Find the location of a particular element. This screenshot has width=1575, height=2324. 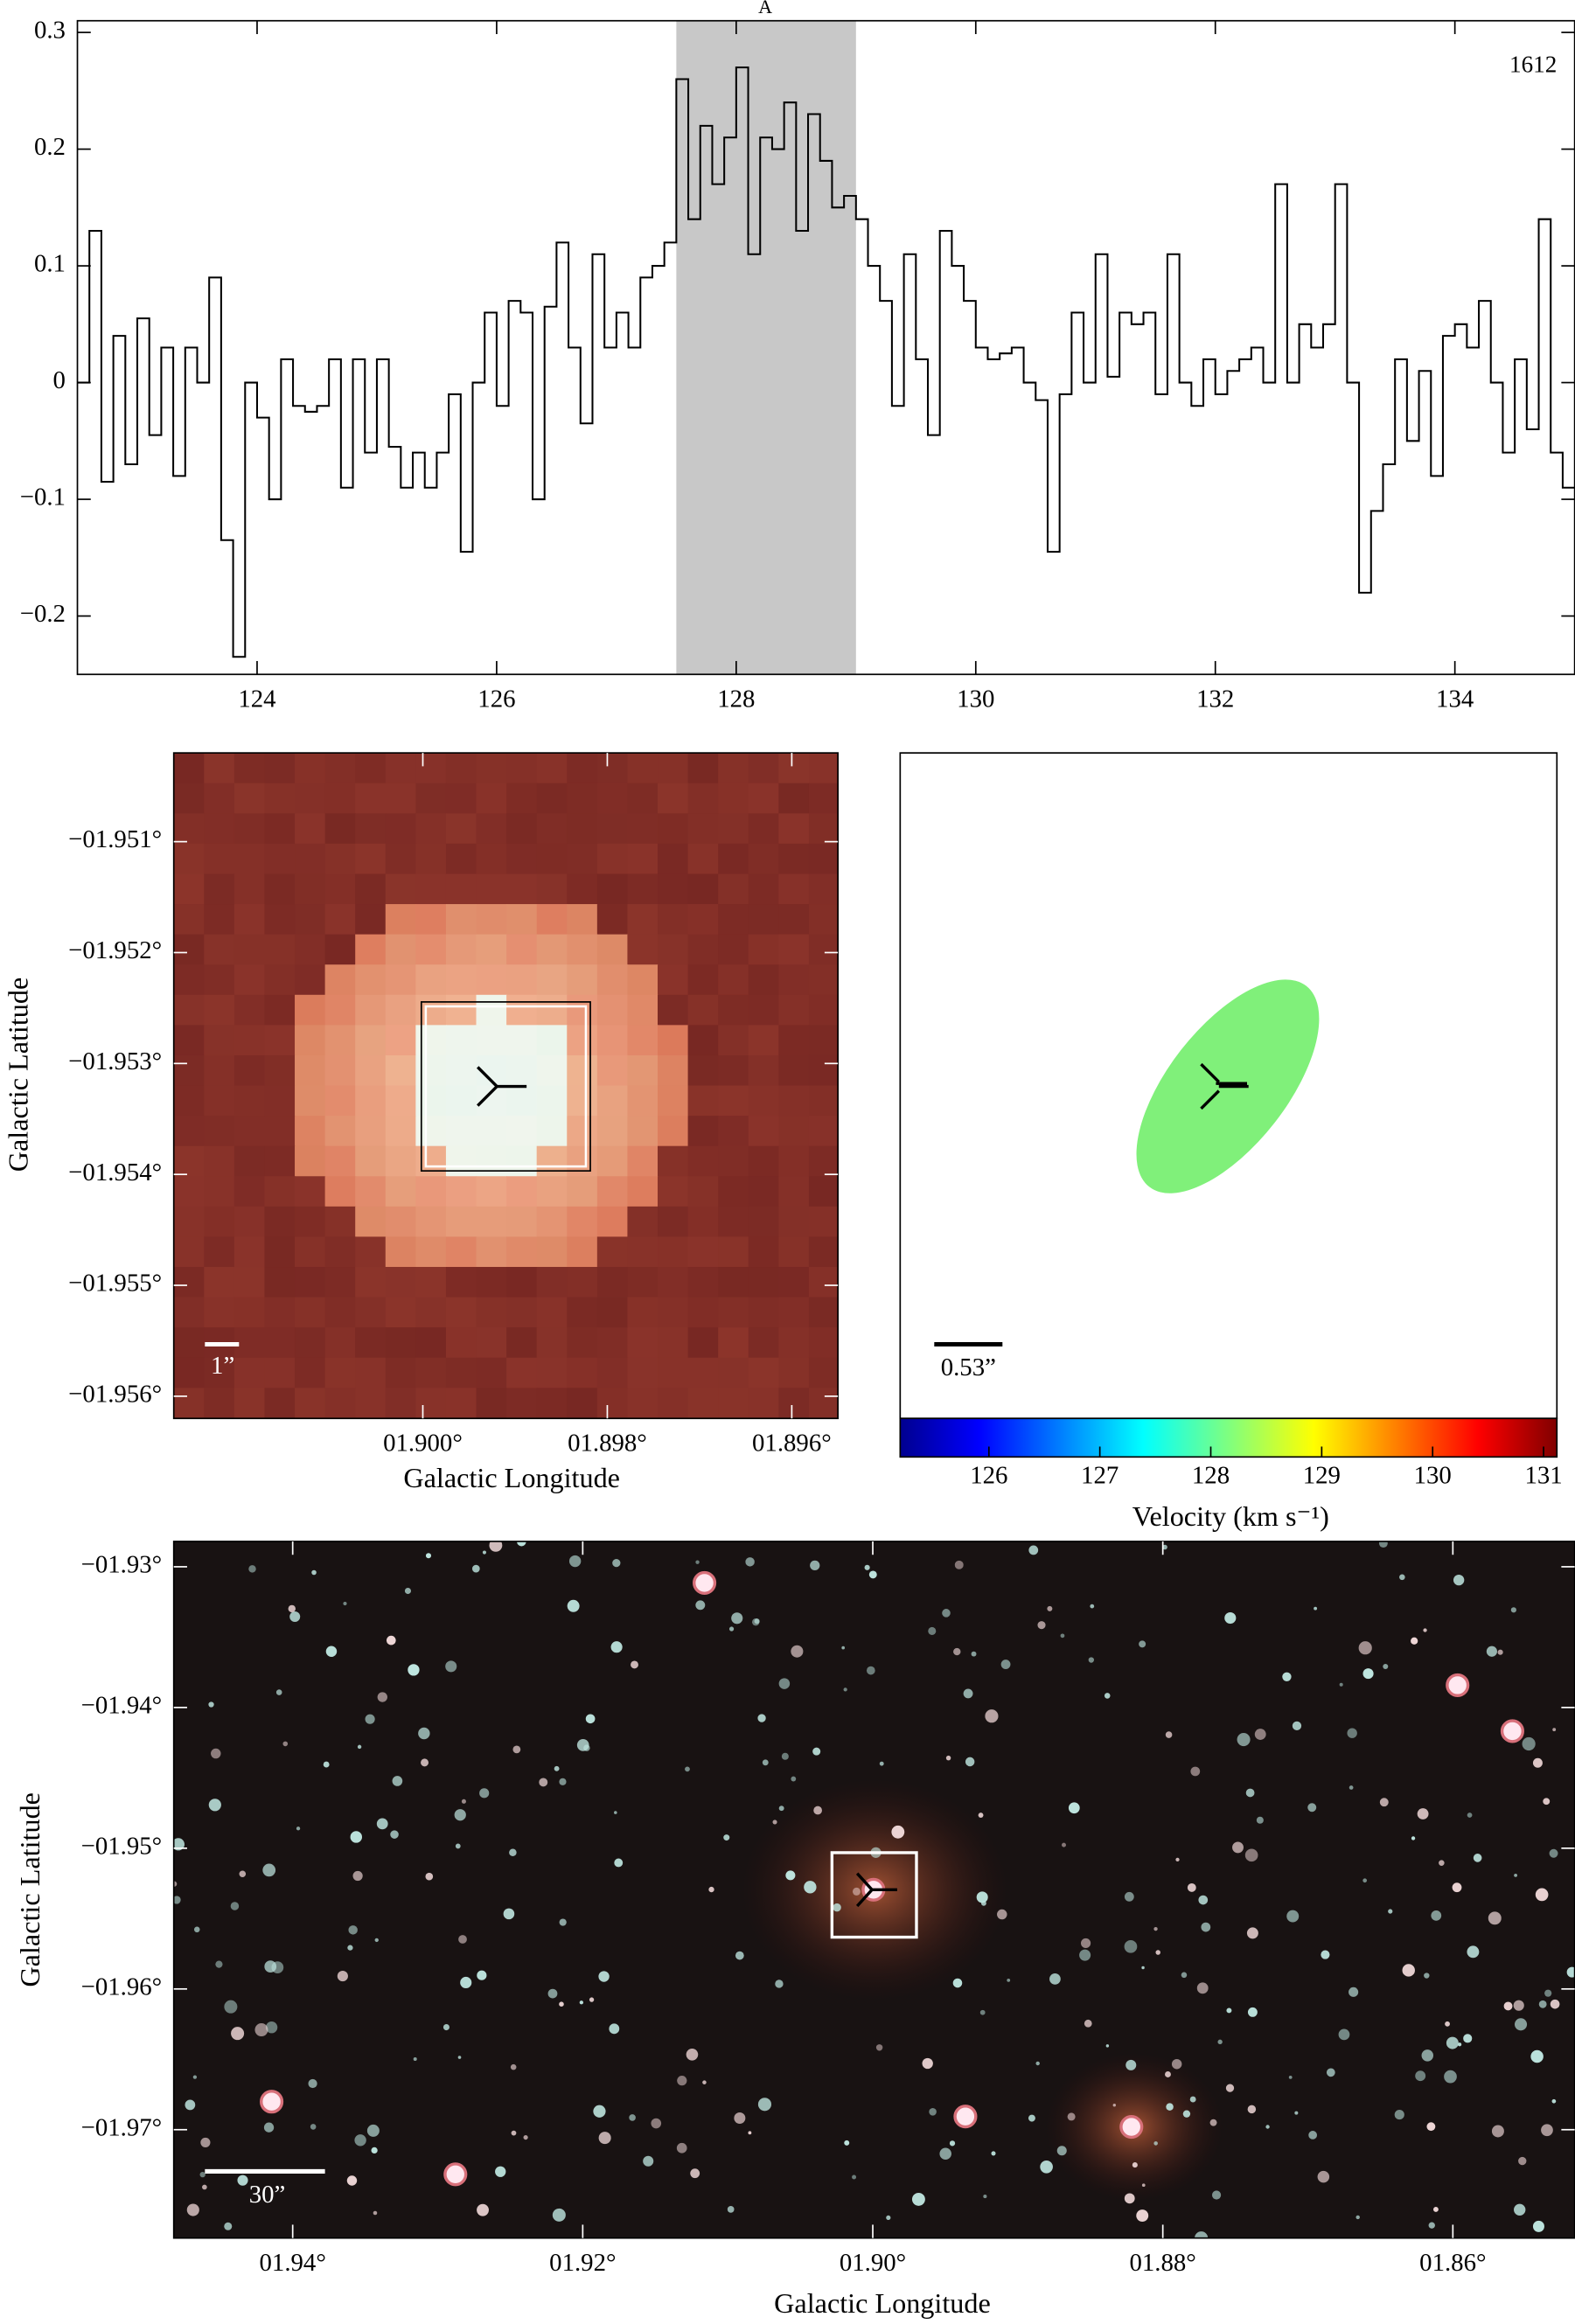

y-tick-label: −01.96° is located at coordinates (122, 1986).